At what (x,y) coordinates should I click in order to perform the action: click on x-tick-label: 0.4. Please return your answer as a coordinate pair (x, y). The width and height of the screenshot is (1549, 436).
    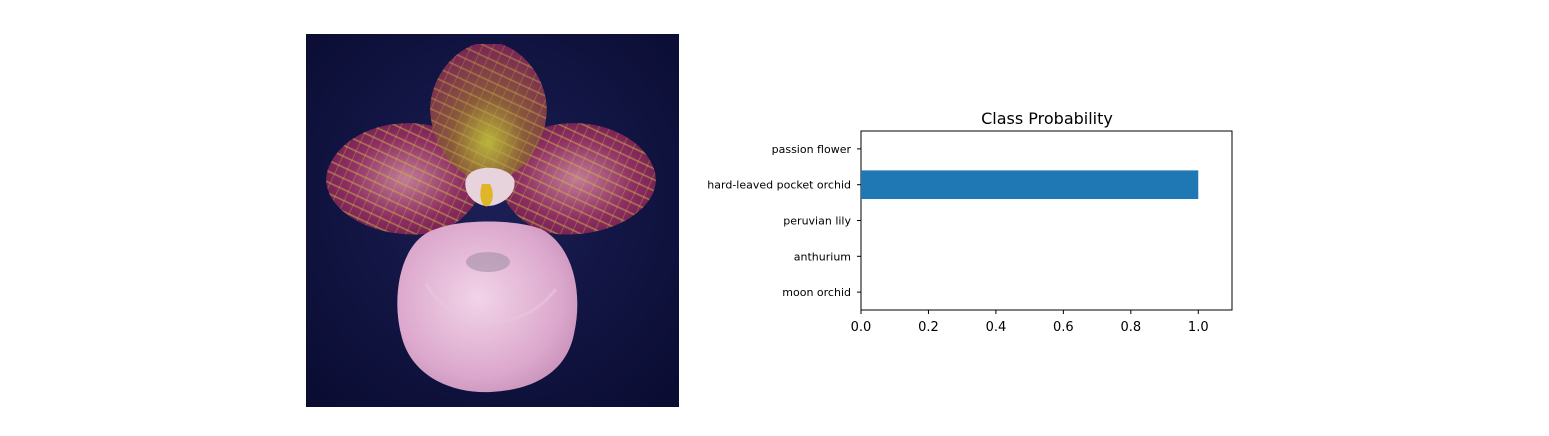
    Looking at the image, I should click on (996, 327).